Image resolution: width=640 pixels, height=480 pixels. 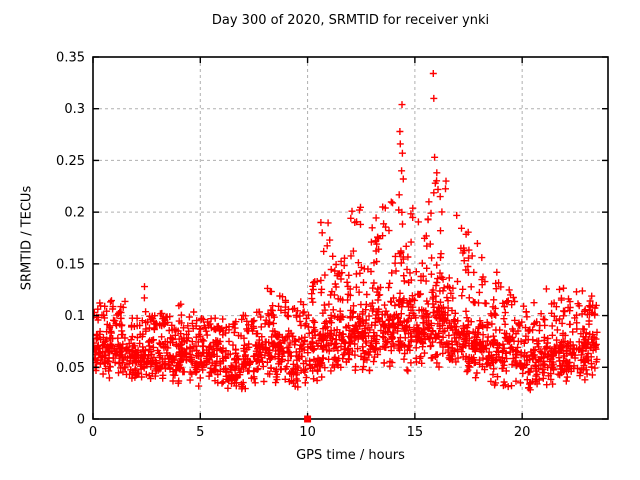 What do you see at coordinates (307, 432) in the screenshot?
I see `x-tick-label: 10` at bounding box center [307, 432].